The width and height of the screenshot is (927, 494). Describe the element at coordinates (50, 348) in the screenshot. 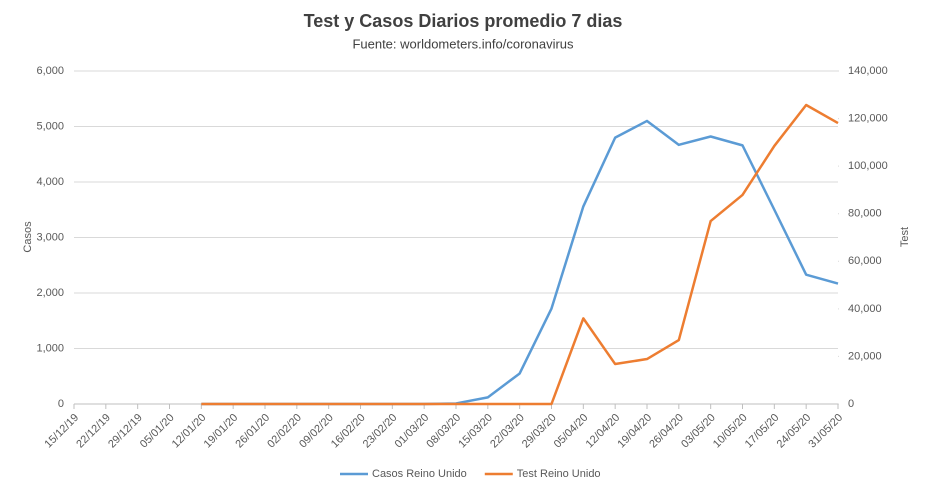

I see `y-tick-label: 1,000` at that location.